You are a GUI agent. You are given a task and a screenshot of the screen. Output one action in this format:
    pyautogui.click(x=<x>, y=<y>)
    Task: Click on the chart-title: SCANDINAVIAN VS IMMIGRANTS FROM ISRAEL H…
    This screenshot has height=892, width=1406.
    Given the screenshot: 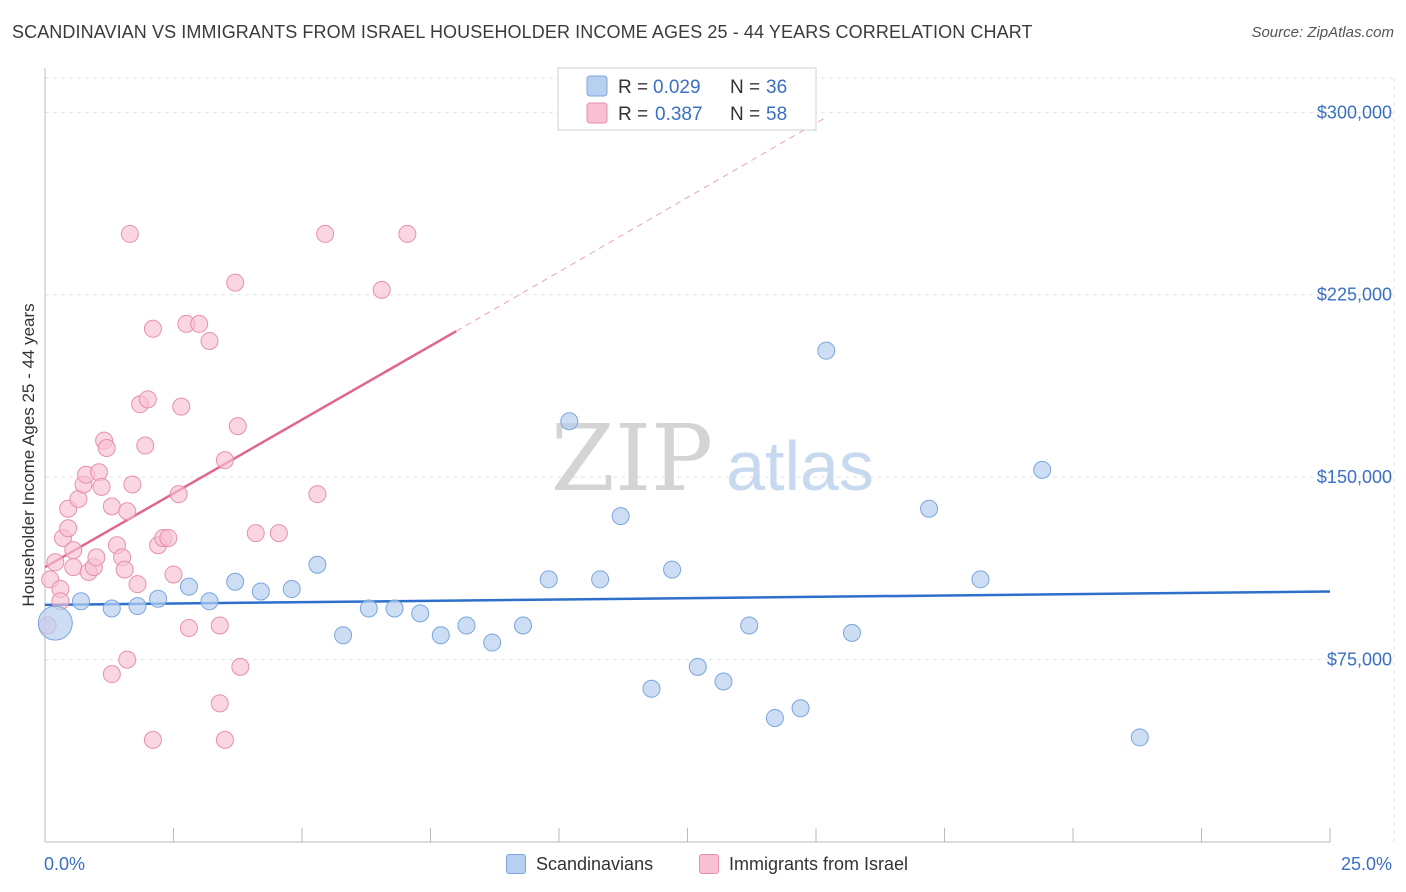 What is the action you would take?
    pyautogui.click(x=522, y=32)
    